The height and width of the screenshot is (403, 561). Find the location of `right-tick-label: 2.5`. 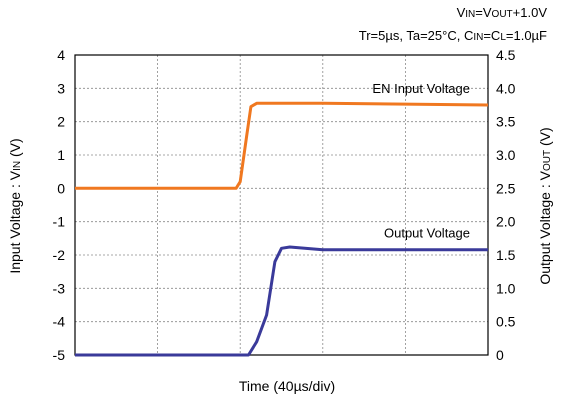

right-tick-label: 2.5 is located at coordinates (506, 188).